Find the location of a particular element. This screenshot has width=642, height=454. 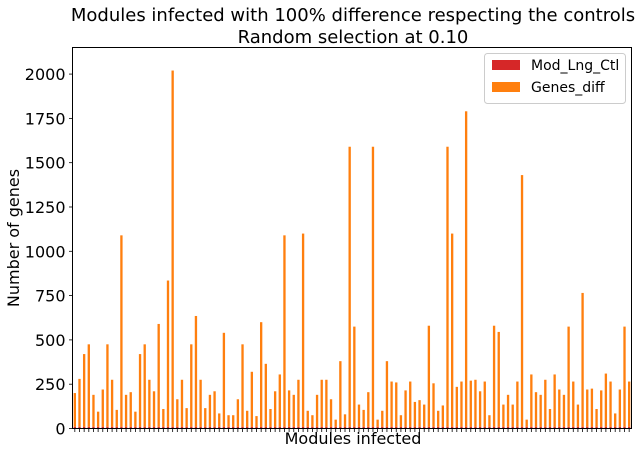

y-tick-label: 750 is located at coordinates (50, 296).